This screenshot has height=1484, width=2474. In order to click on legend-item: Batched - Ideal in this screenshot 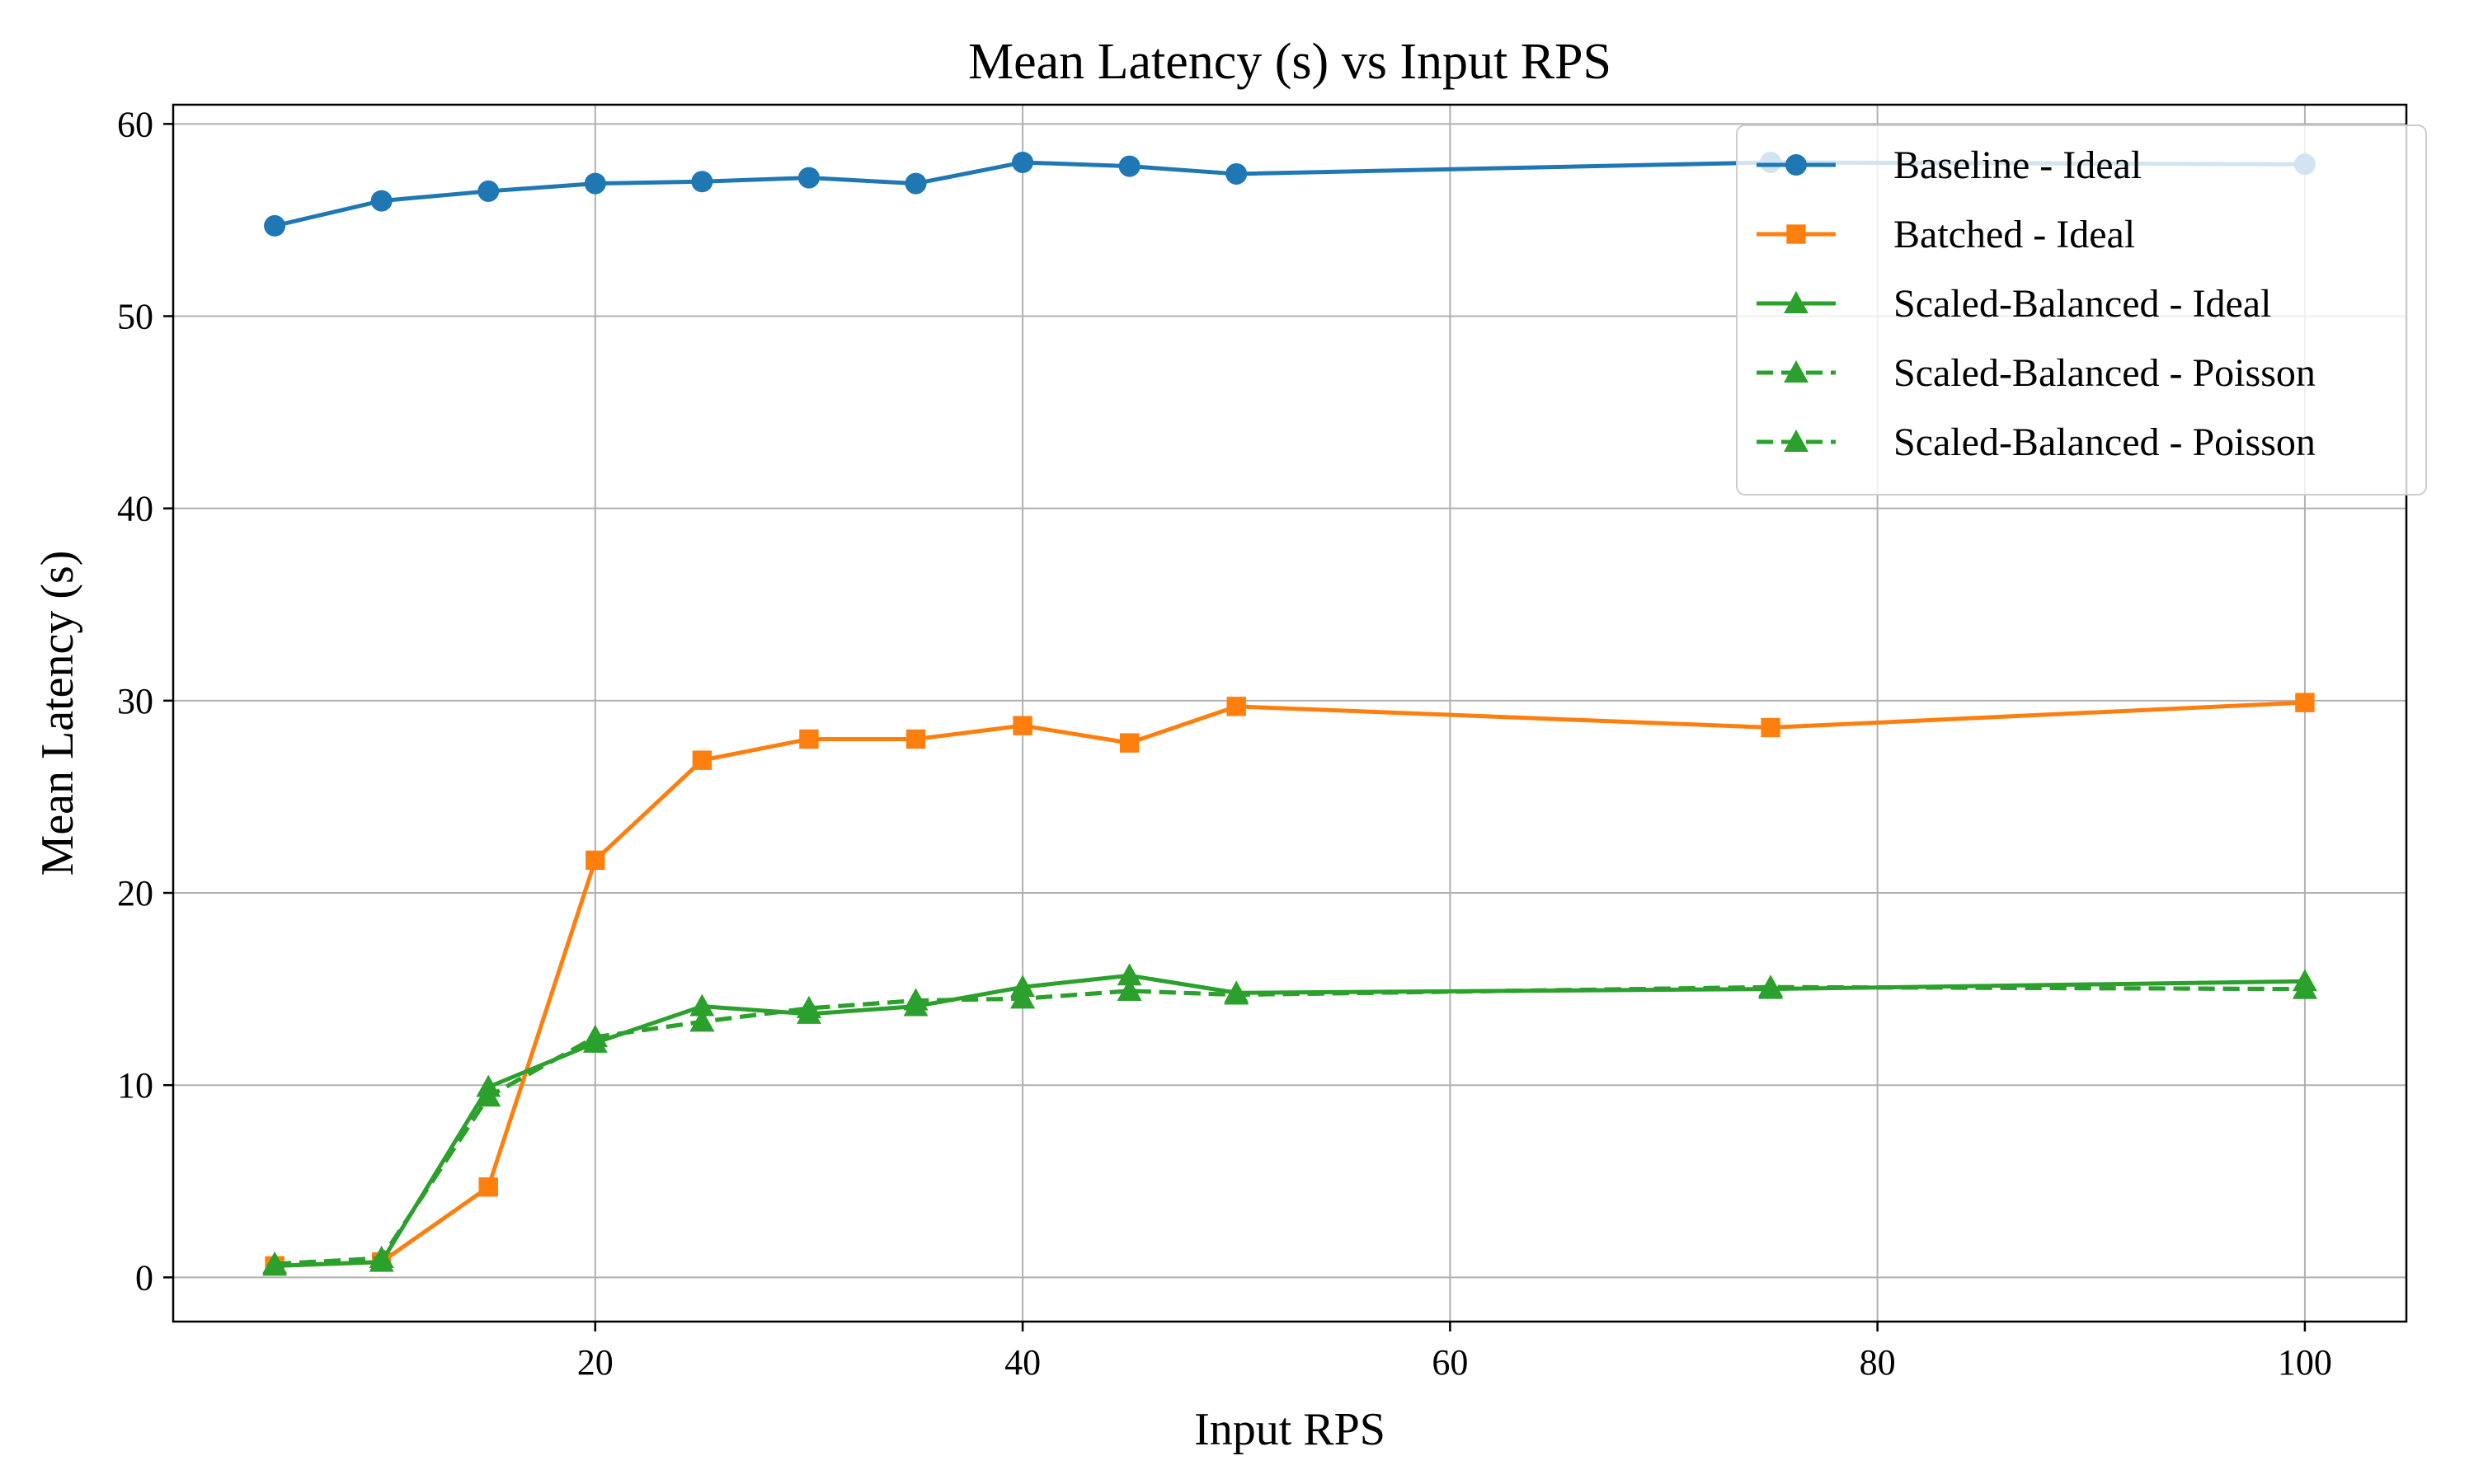, I will do `click(1946, 235)`.